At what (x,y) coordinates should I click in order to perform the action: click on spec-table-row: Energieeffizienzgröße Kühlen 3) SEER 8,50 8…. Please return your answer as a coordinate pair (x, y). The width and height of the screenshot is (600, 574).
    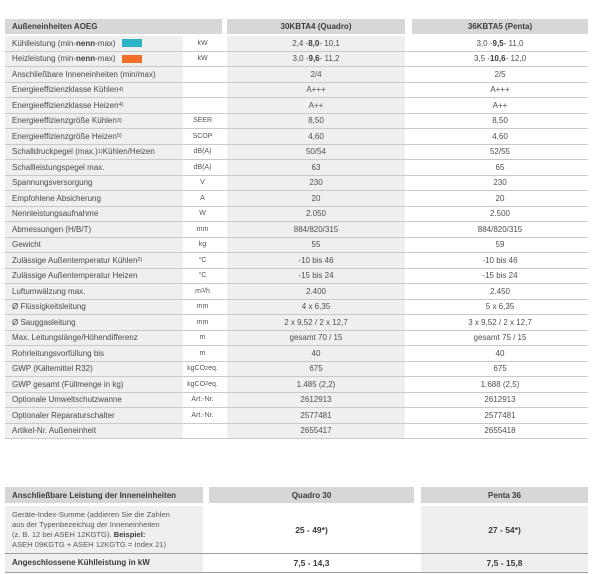
    Looking at the image, I should click on (296, 121).